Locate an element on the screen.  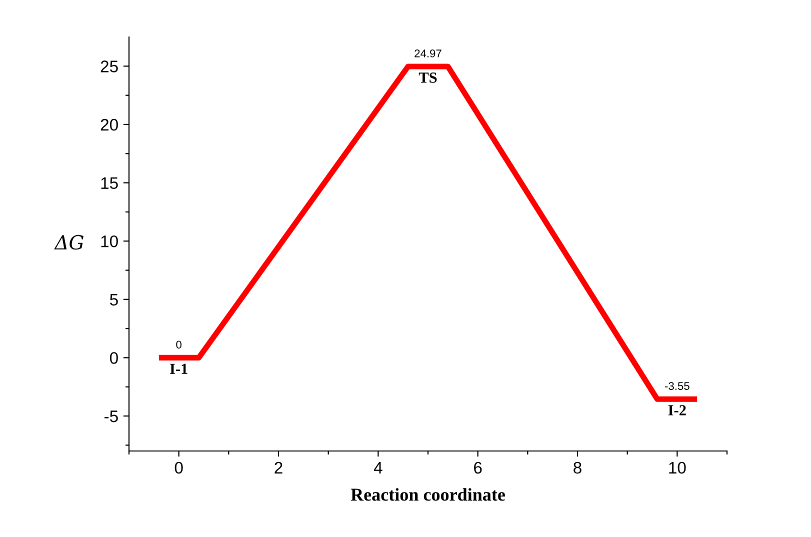
annotation: I-1 is located at coordinates (179, 369).